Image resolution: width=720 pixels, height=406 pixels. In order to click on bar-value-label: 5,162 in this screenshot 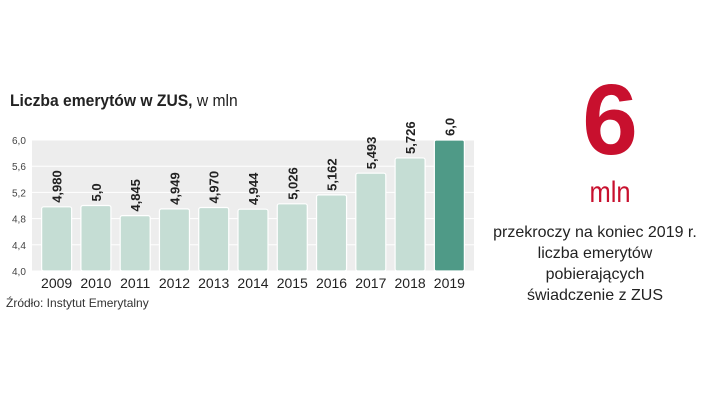, I will do `click(332, 174)`.